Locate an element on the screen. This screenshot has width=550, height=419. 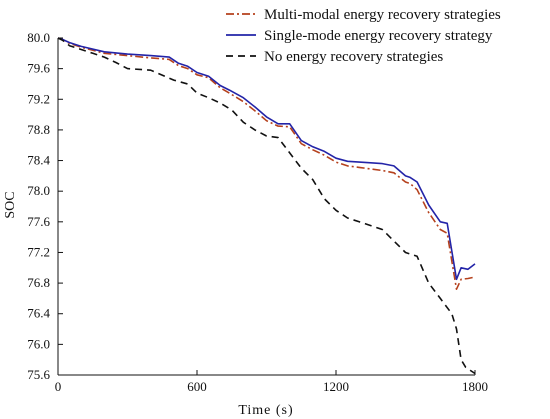
x-tick-label: 1800 is located at coordinates (475, 386).